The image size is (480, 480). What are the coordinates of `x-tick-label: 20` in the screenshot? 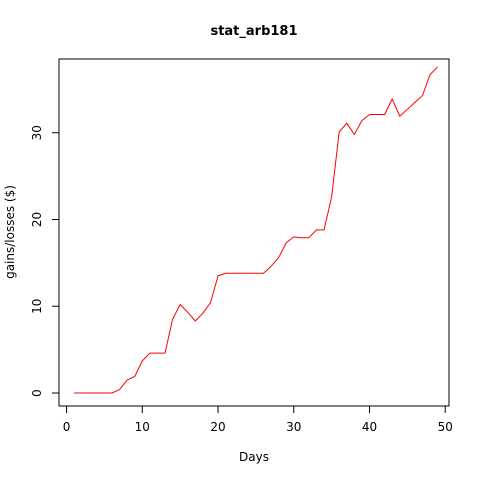 It's located at (217, 427).